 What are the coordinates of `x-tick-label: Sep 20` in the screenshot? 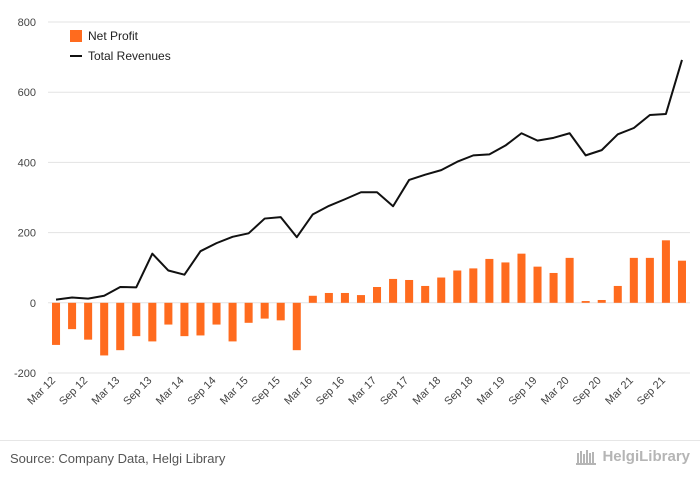 It's located at (587, 391).